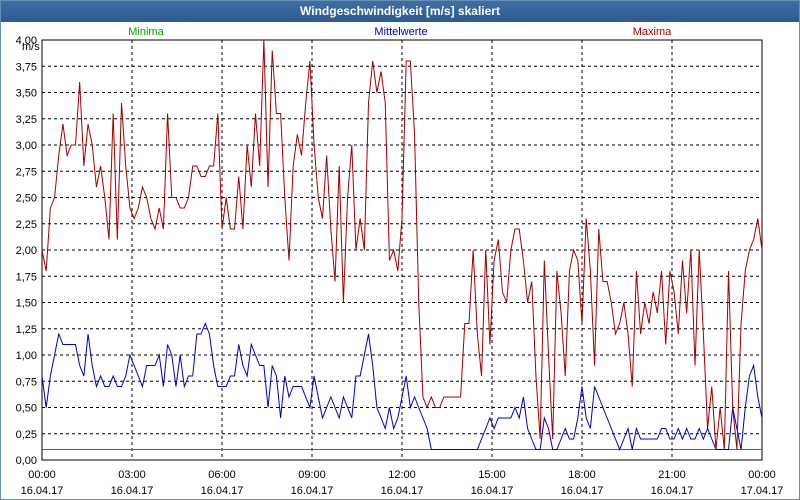 Image resolution: width=800 pixels, height=500 pixels. What do you see at coordinates (31, 47) in the screenshot?
I see `y-axis-label: m/s` at bounding box center [31, 47].